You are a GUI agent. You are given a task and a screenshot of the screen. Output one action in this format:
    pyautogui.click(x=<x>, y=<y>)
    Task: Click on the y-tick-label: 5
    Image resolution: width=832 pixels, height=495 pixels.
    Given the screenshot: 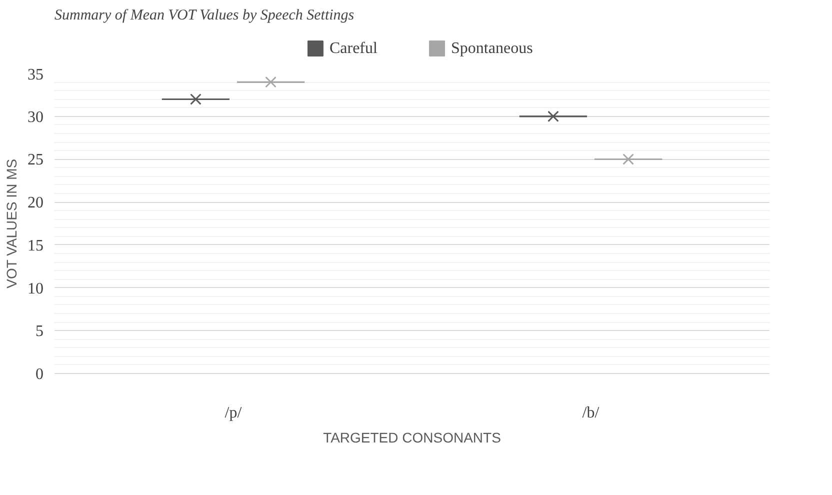 What is the action you would take?
    pyautogui.click(x=40, y=331)
    